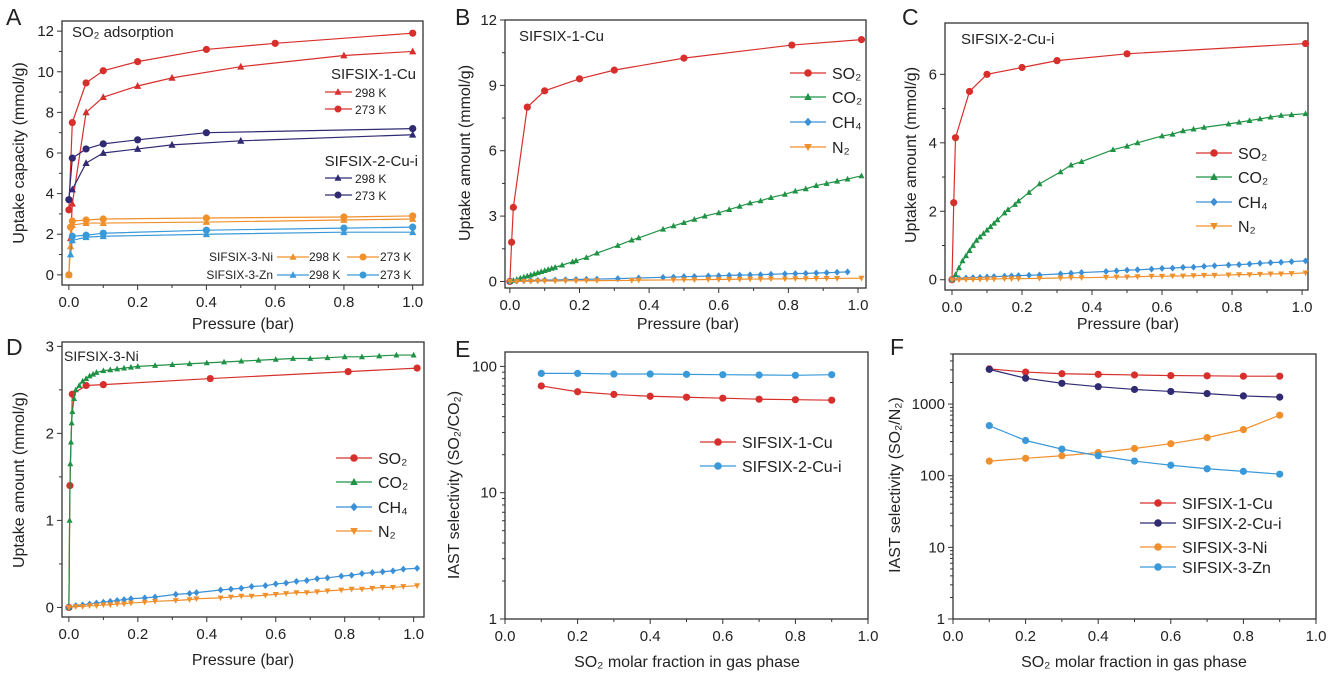 The image size is (1333, 686). Describe the element at coordinates (686, 485) in the screenshot. I see `plot-frame` at that location.